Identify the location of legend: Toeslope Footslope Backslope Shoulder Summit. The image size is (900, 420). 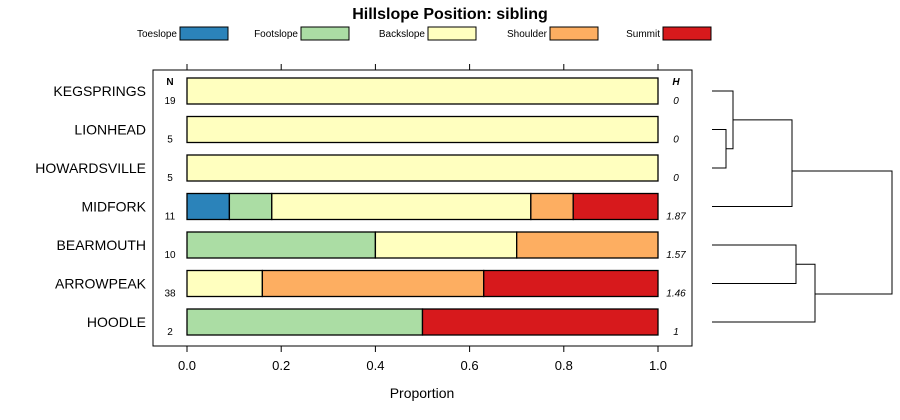
(424, 33).